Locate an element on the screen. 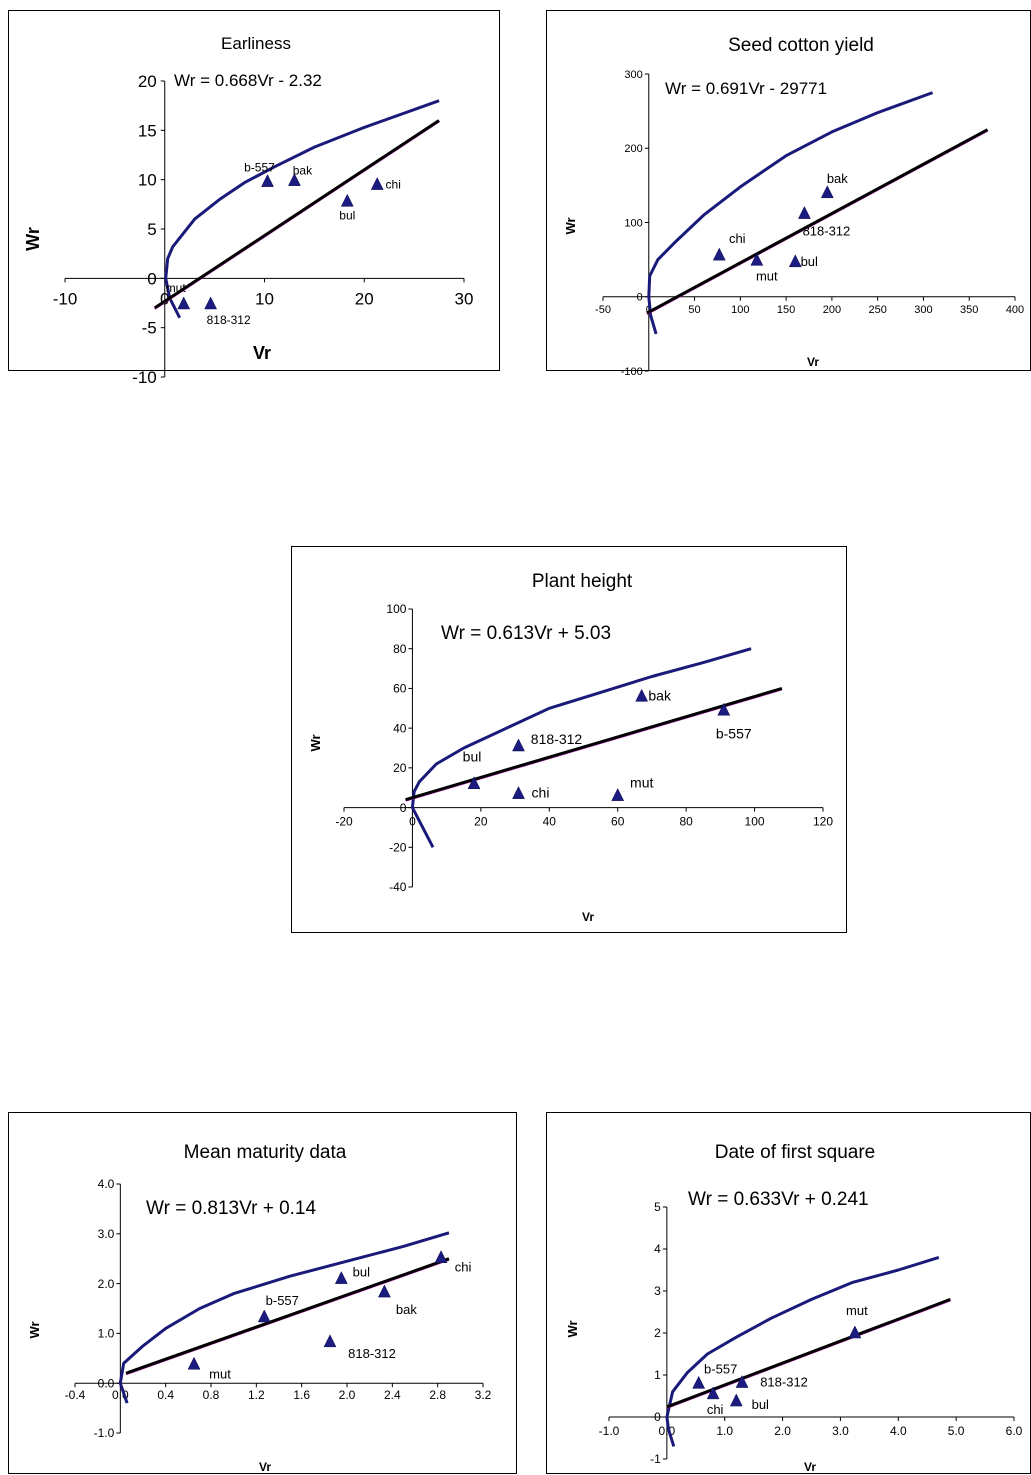 This screenshot has width=1031, height=1475. regression-equation: Wr = 0.613Vr + 5.03 is located at coordinates (526, 633).